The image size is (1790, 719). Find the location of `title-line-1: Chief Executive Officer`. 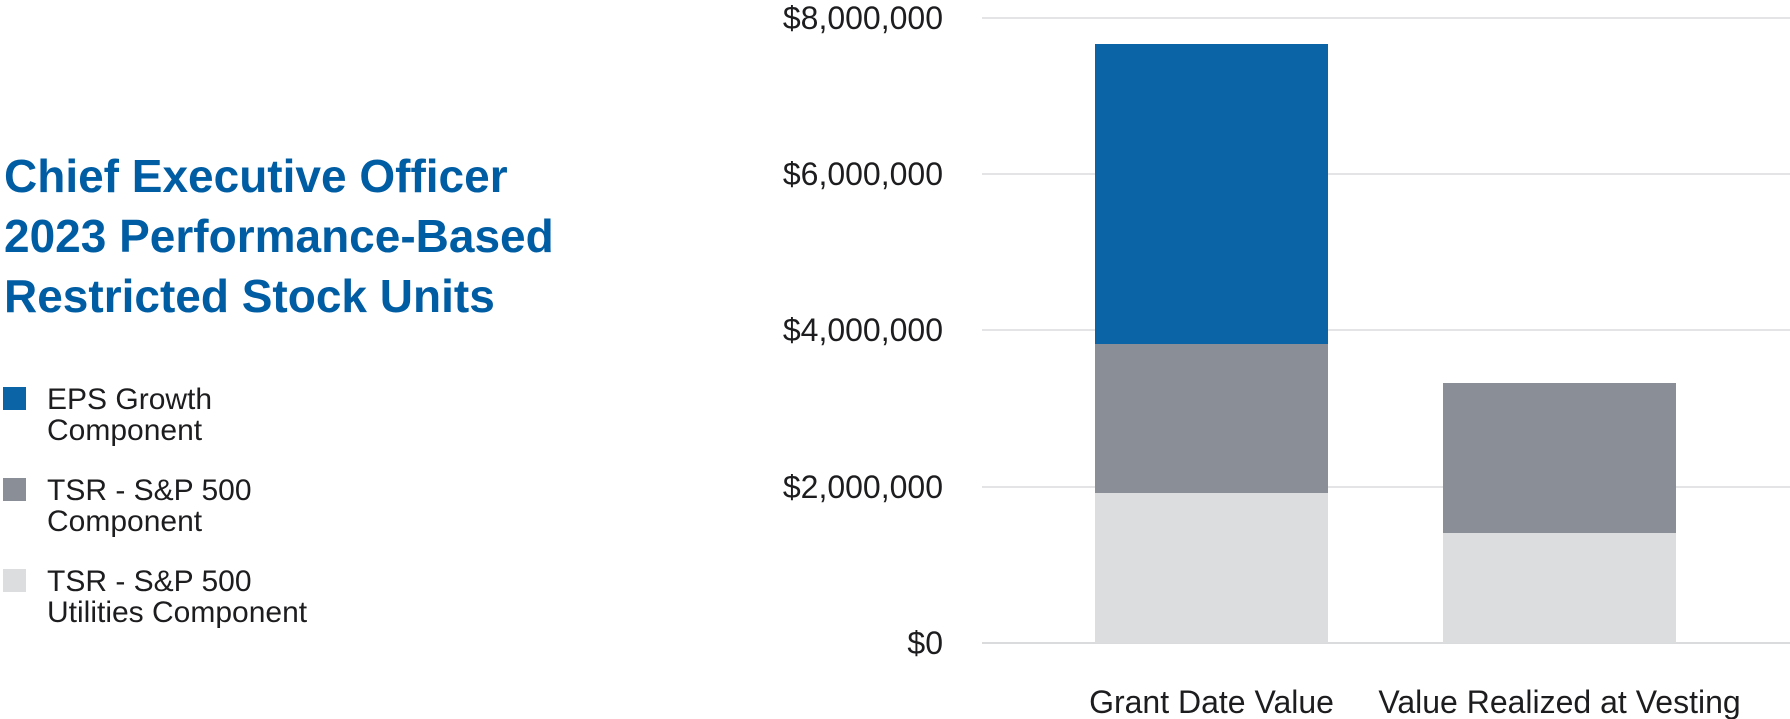

title-line-1: Chief Executive Officer is located at coordinates (256, 176).